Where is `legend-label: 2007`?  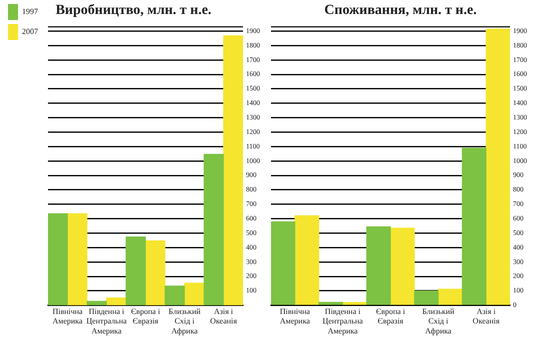 legend-label: 2007 is located at coordinates (30, 31).